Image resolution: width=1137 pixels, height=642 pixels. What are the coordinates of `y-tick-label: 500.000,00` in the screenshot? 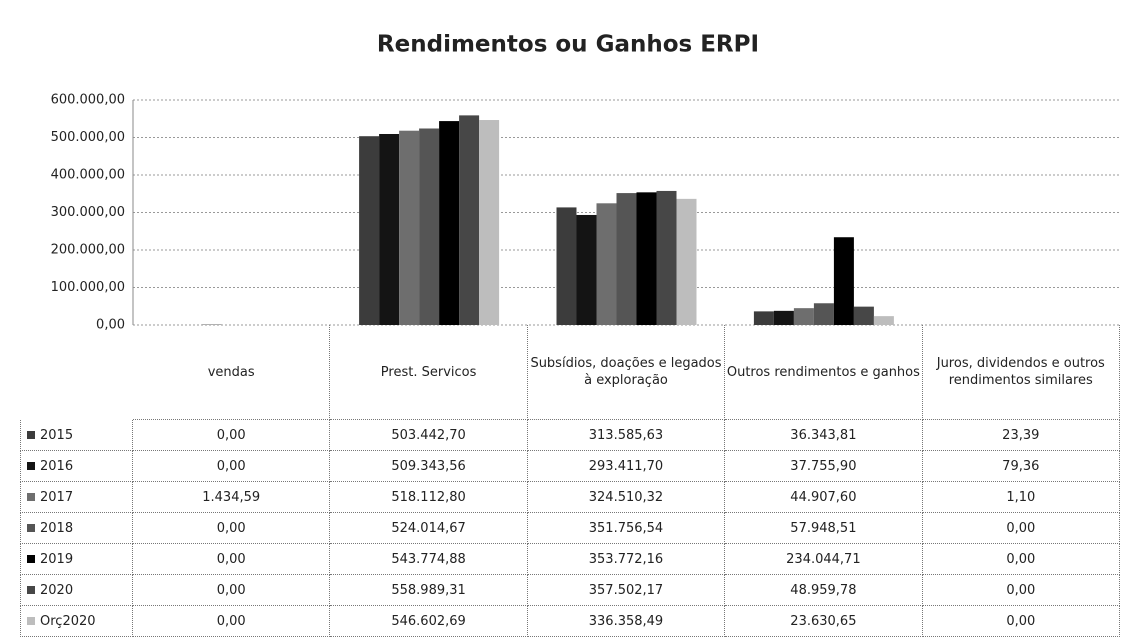 It's located at (88, 137).